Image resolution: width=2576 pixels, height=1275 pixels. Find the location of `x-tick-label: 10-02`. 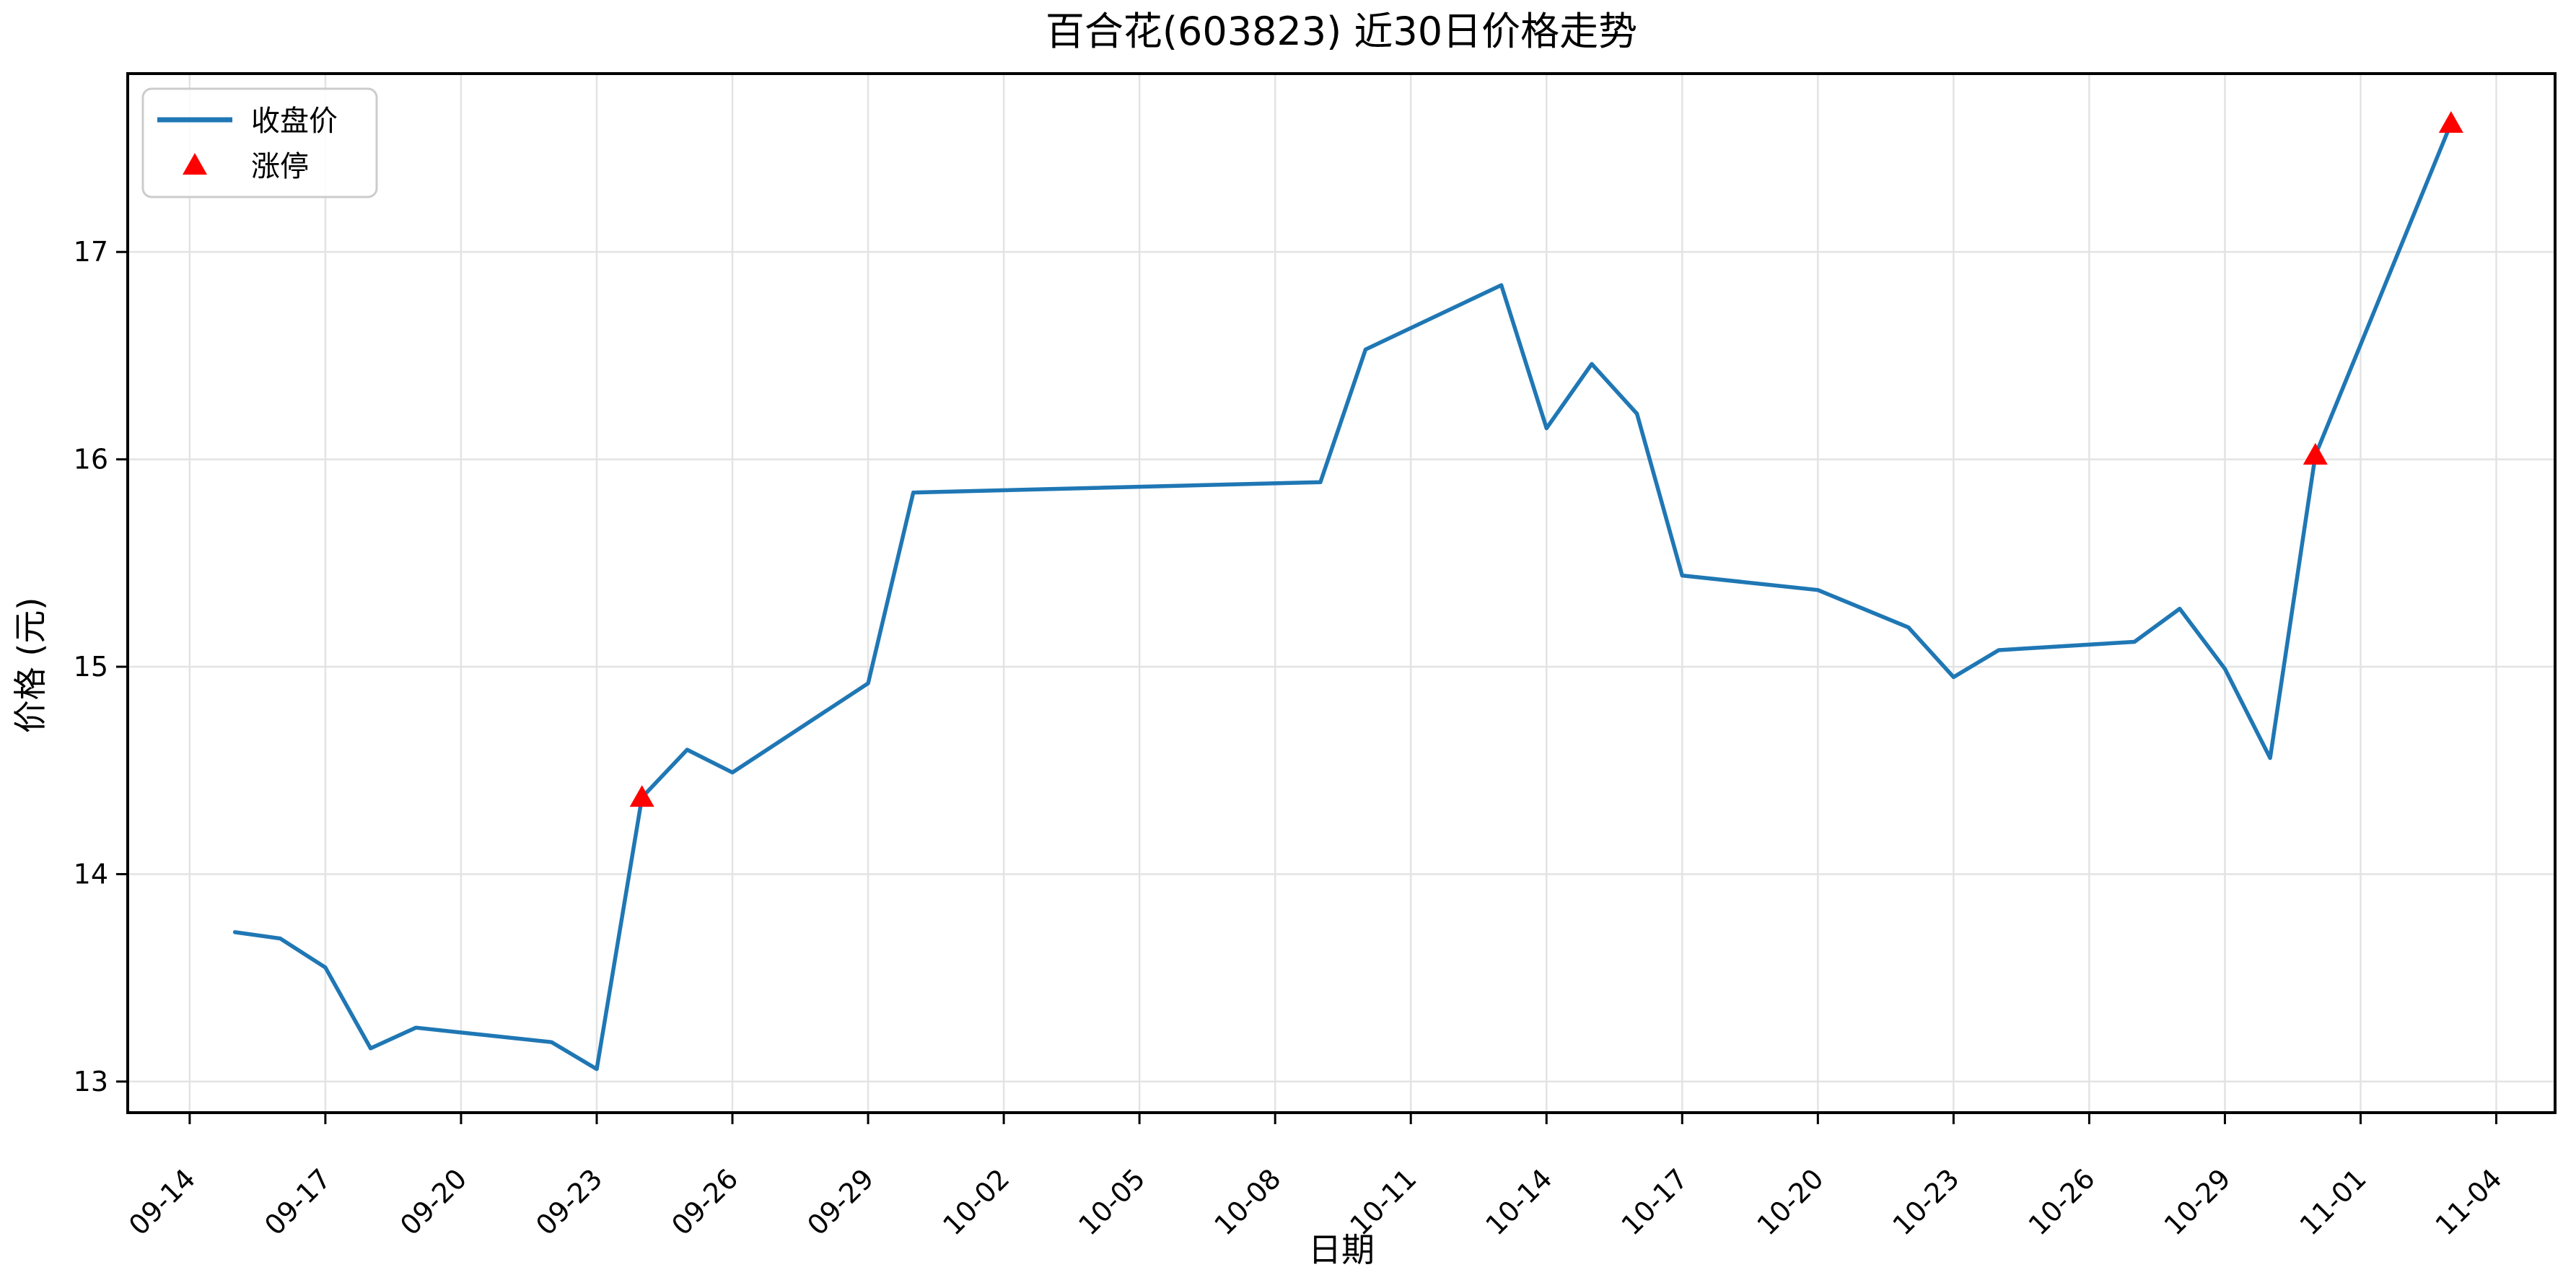

x-tick-label: 10-02 is located at coordinates (976, 1202).